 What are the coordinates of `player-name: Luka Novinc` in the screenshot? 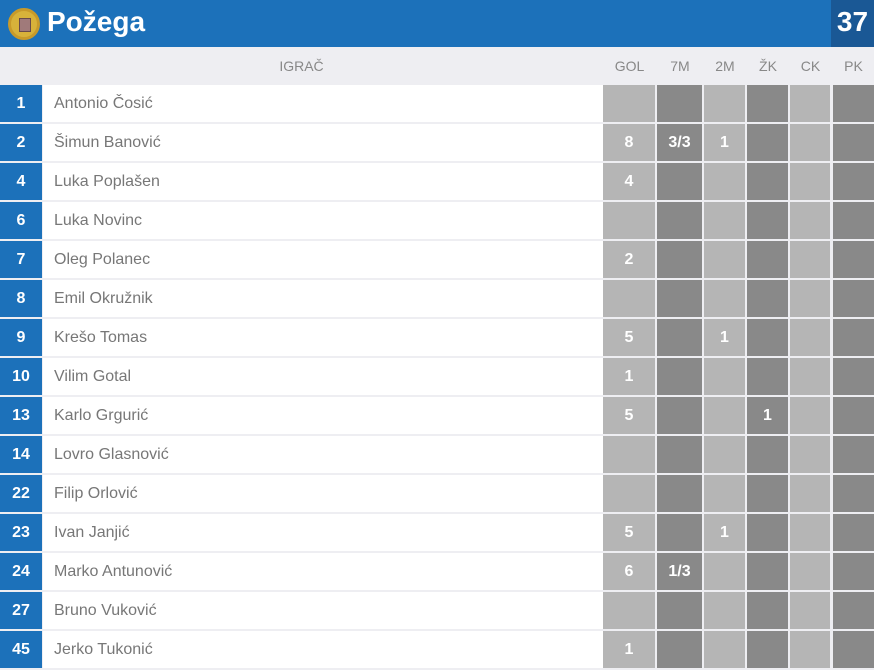 It's located at (323, 220).